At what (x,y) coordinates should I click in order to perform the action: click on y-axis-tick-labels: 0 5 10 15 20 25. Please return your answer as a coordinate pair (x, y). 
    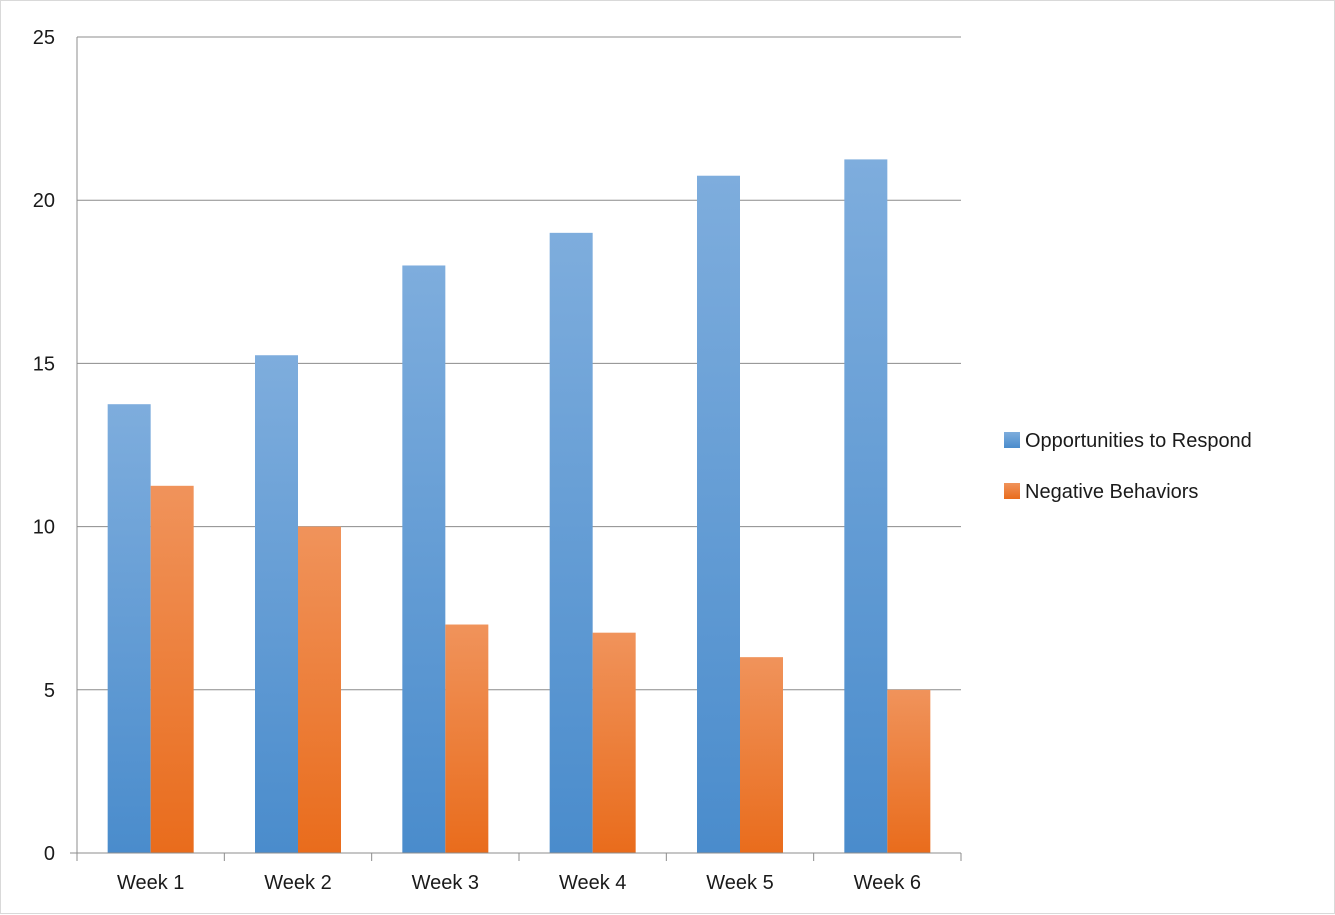
    Looking at the image, I should click on (44, 446).